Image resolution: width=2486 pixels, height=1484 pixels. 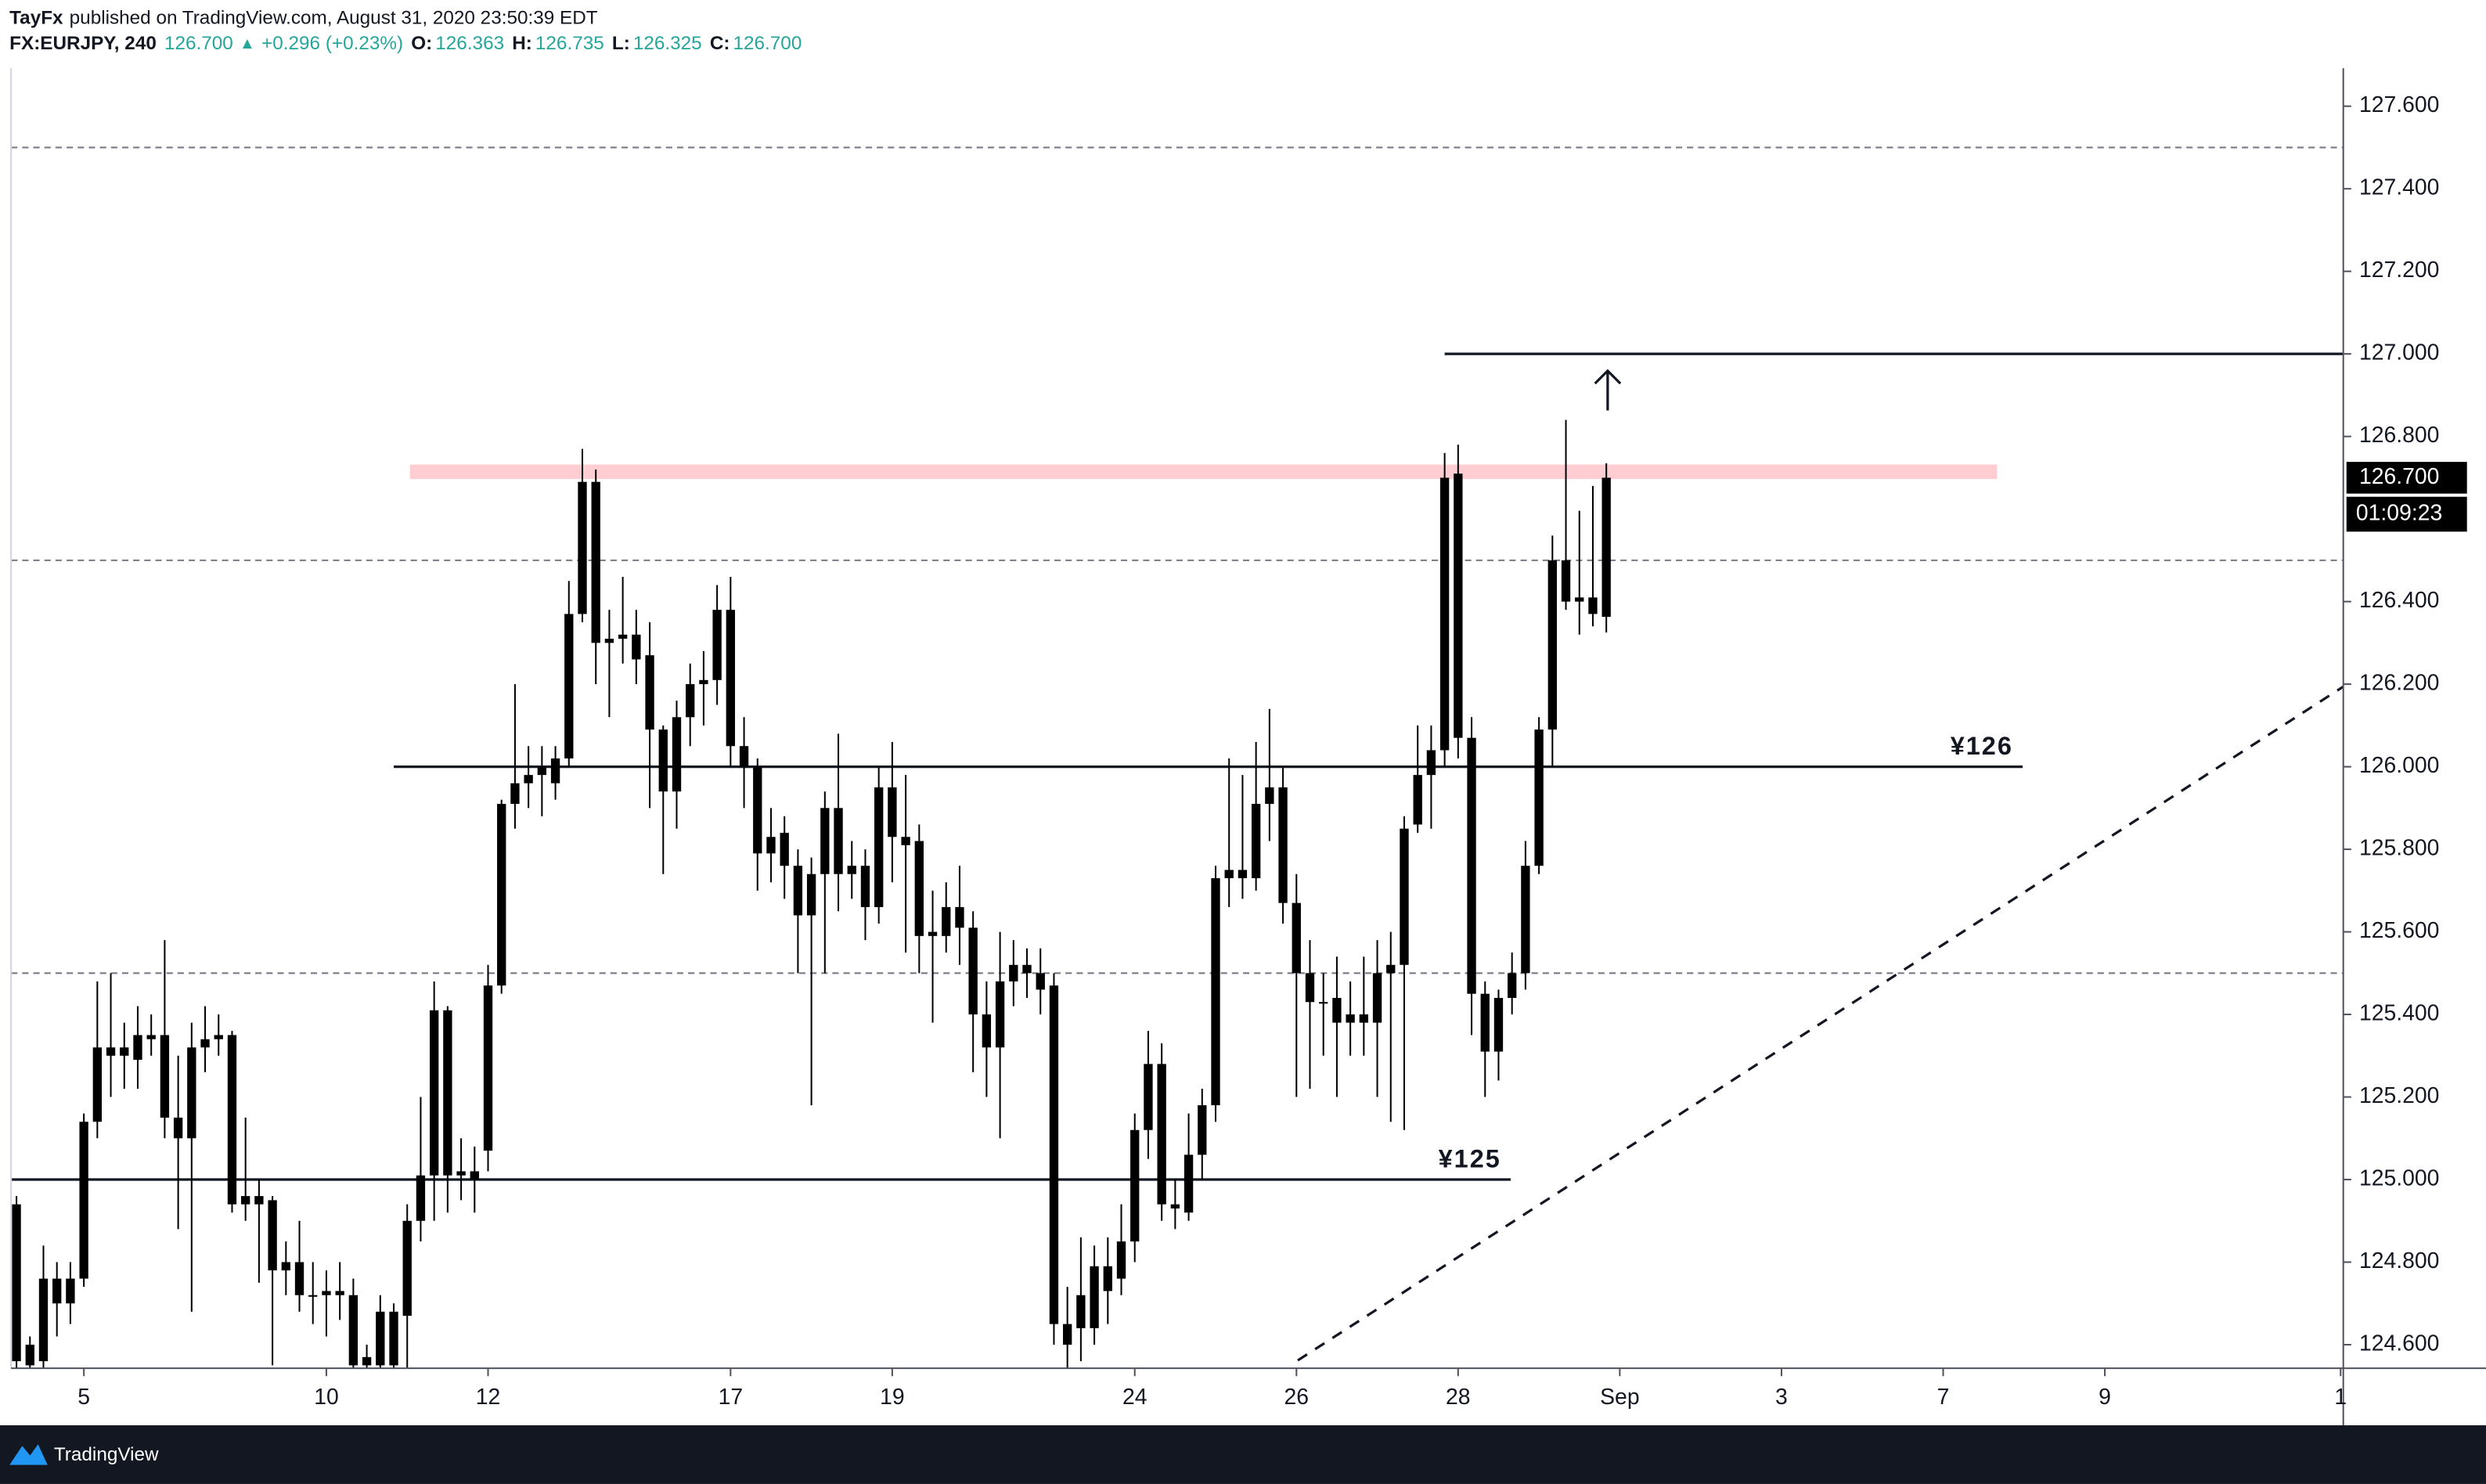 What do you see at coordinates (247, 43) in the screenshot?
I see `up-arrow: ▲` at bounding box center [247, 43].